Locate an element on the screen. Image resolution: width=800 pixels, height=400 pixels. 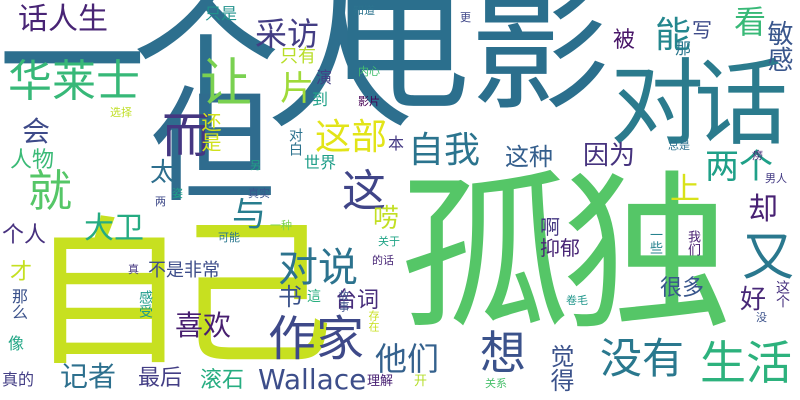
word-name: 那么 is located at coordinates (18, 304).